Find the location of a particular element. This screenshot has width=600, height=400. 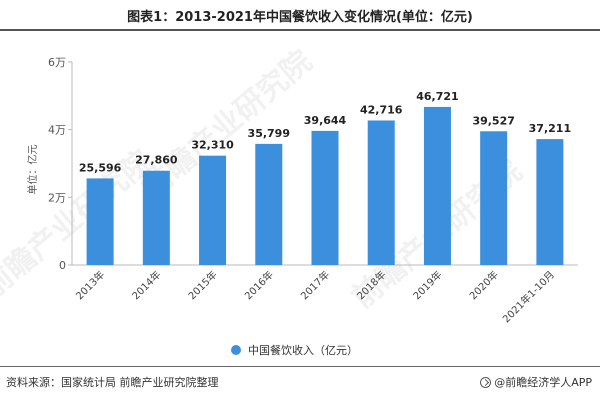

x-tick-label: 2013年 is located at coordinates (90, 285).